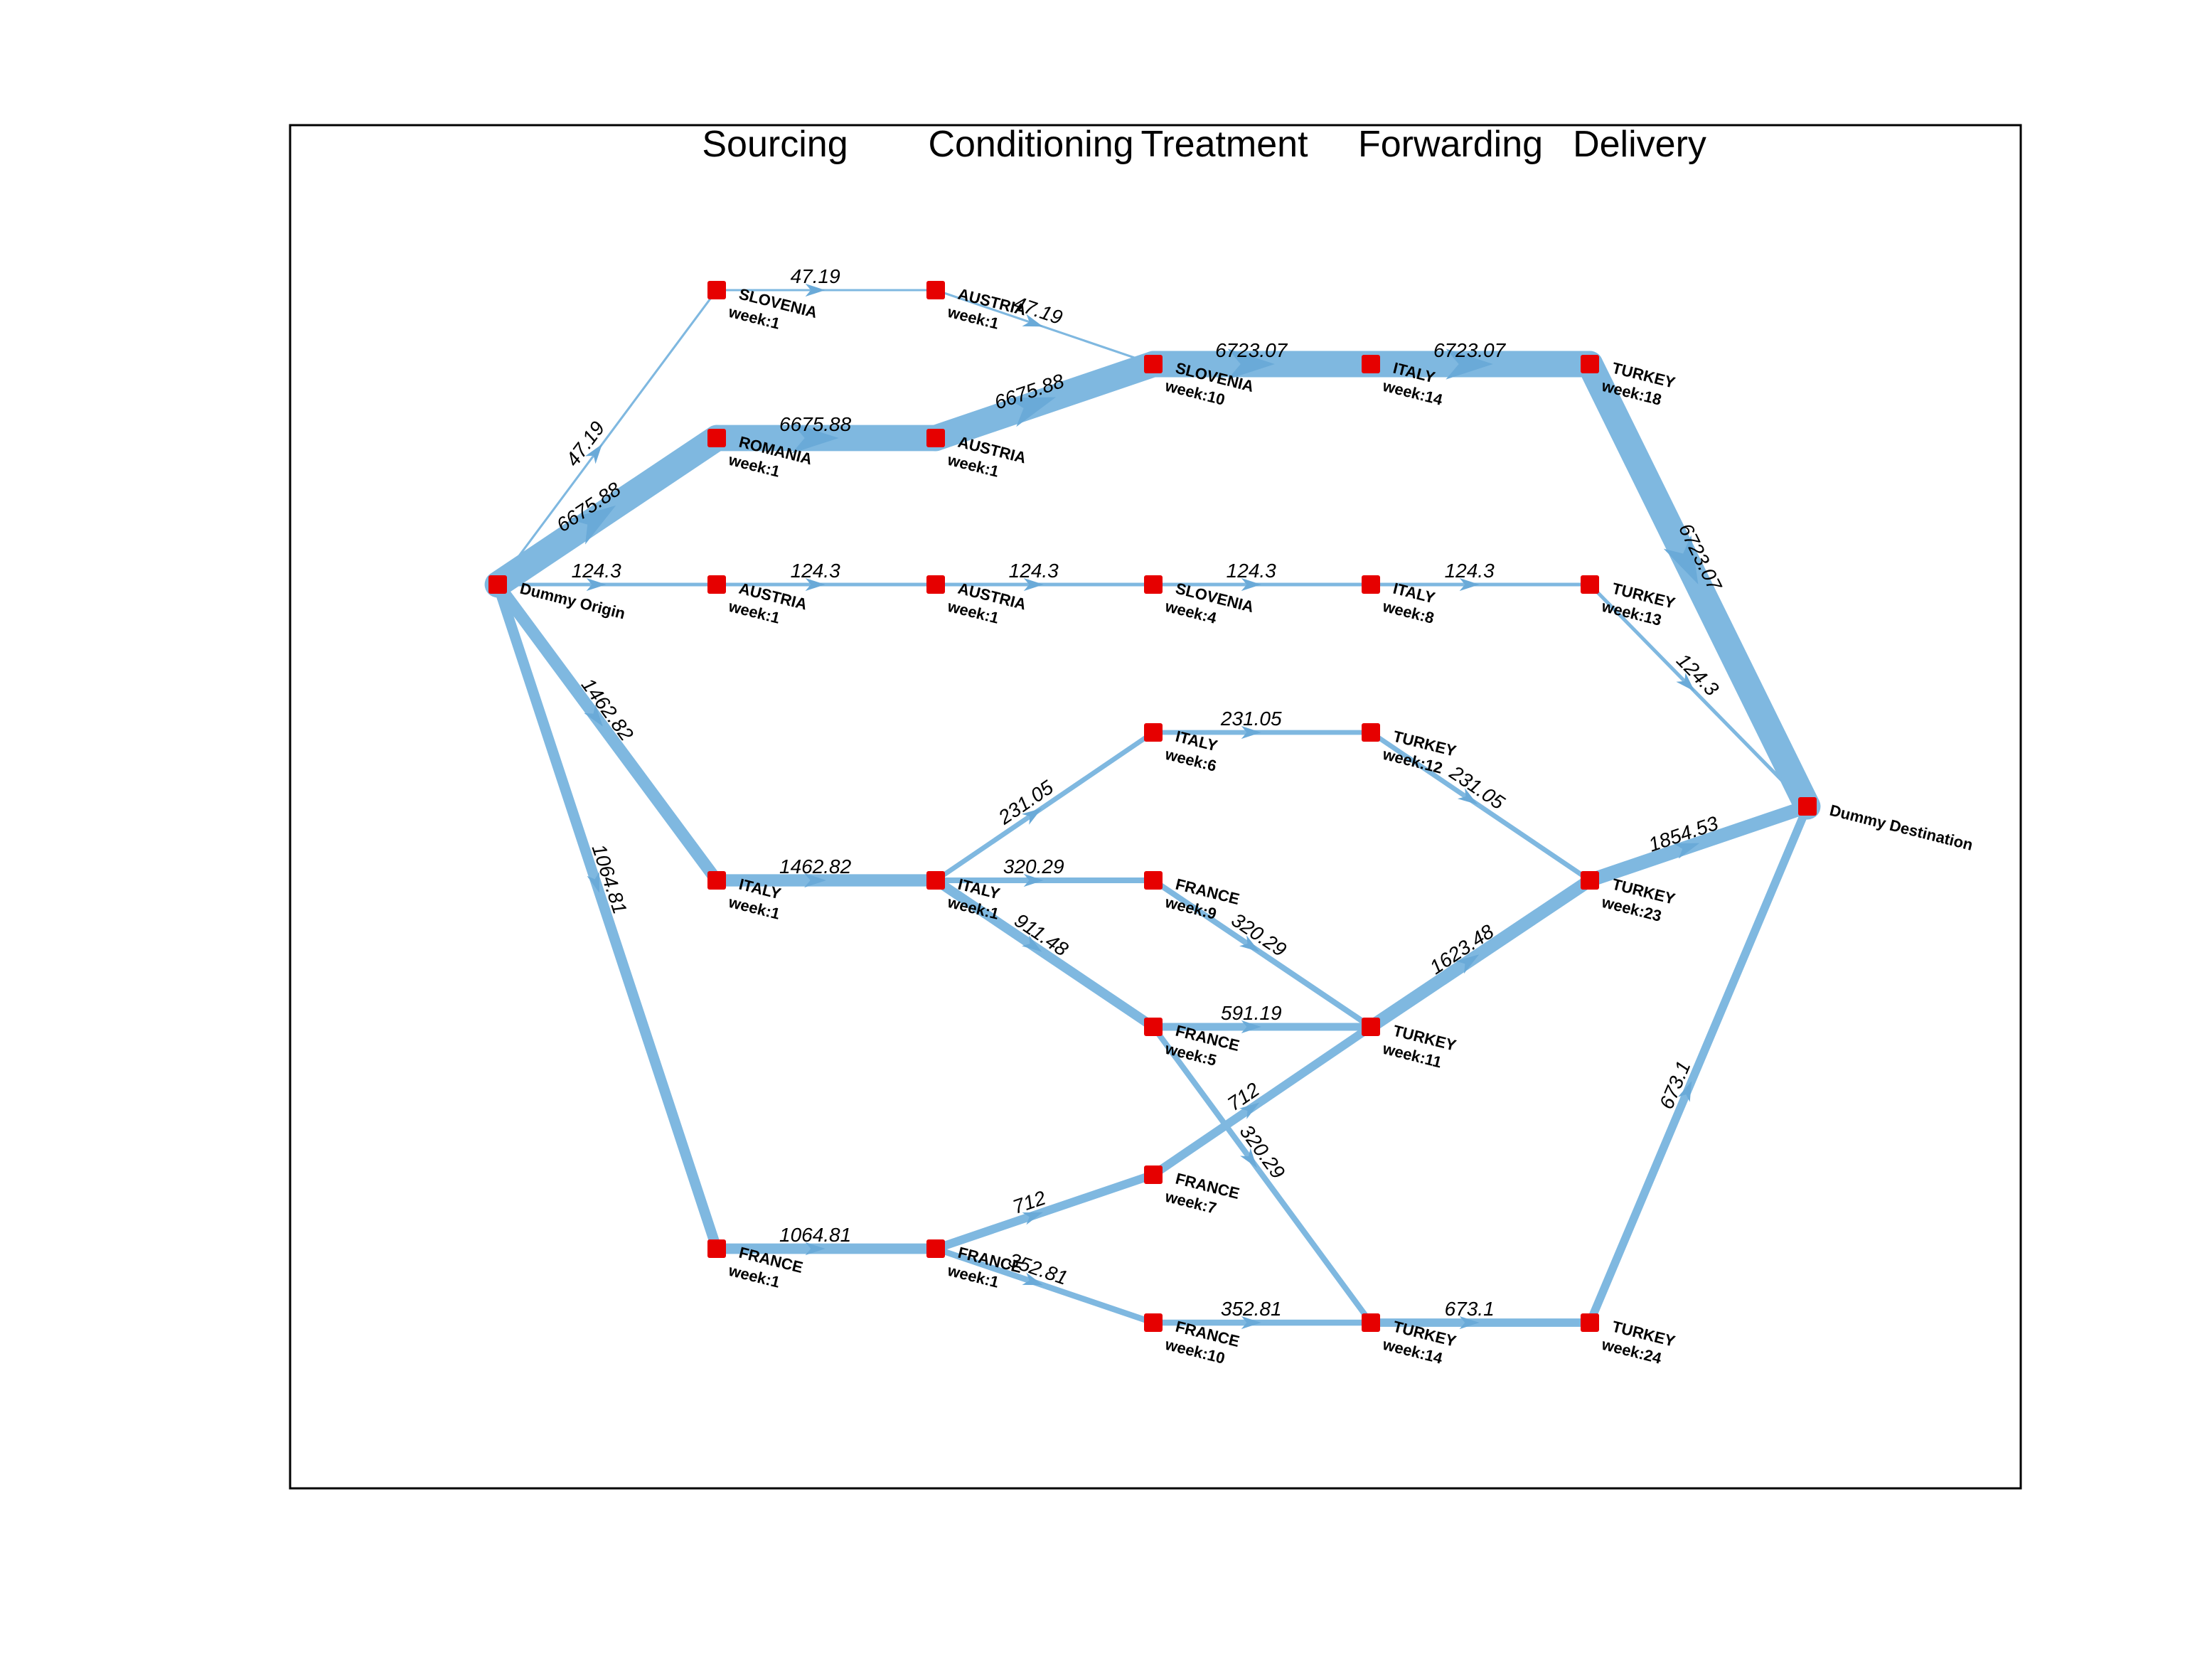  What do you see at coordinates (1243, 1096) in the screenshot?
I see `flow-label: 712` at bounding box center [1243, 1096].